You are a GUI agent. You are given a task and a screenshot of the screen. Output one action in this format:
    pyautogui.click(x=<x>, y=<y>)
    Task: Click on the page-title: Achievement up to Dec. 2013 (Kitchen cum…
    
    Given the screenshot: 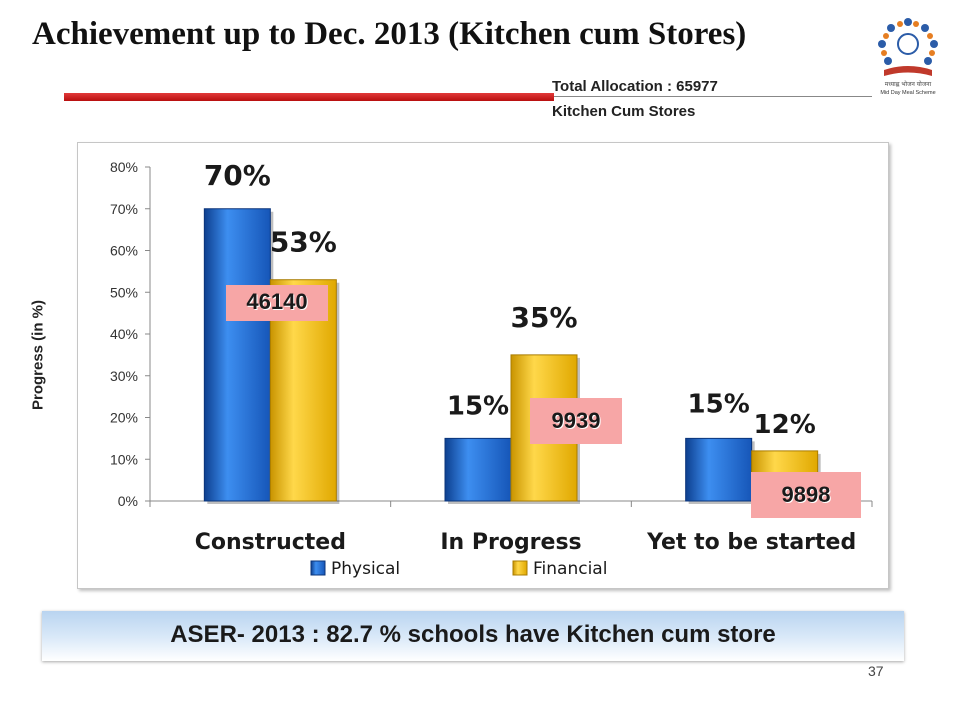 What is the action you would take?
    pyautogui.click(x=389, y=34)
    